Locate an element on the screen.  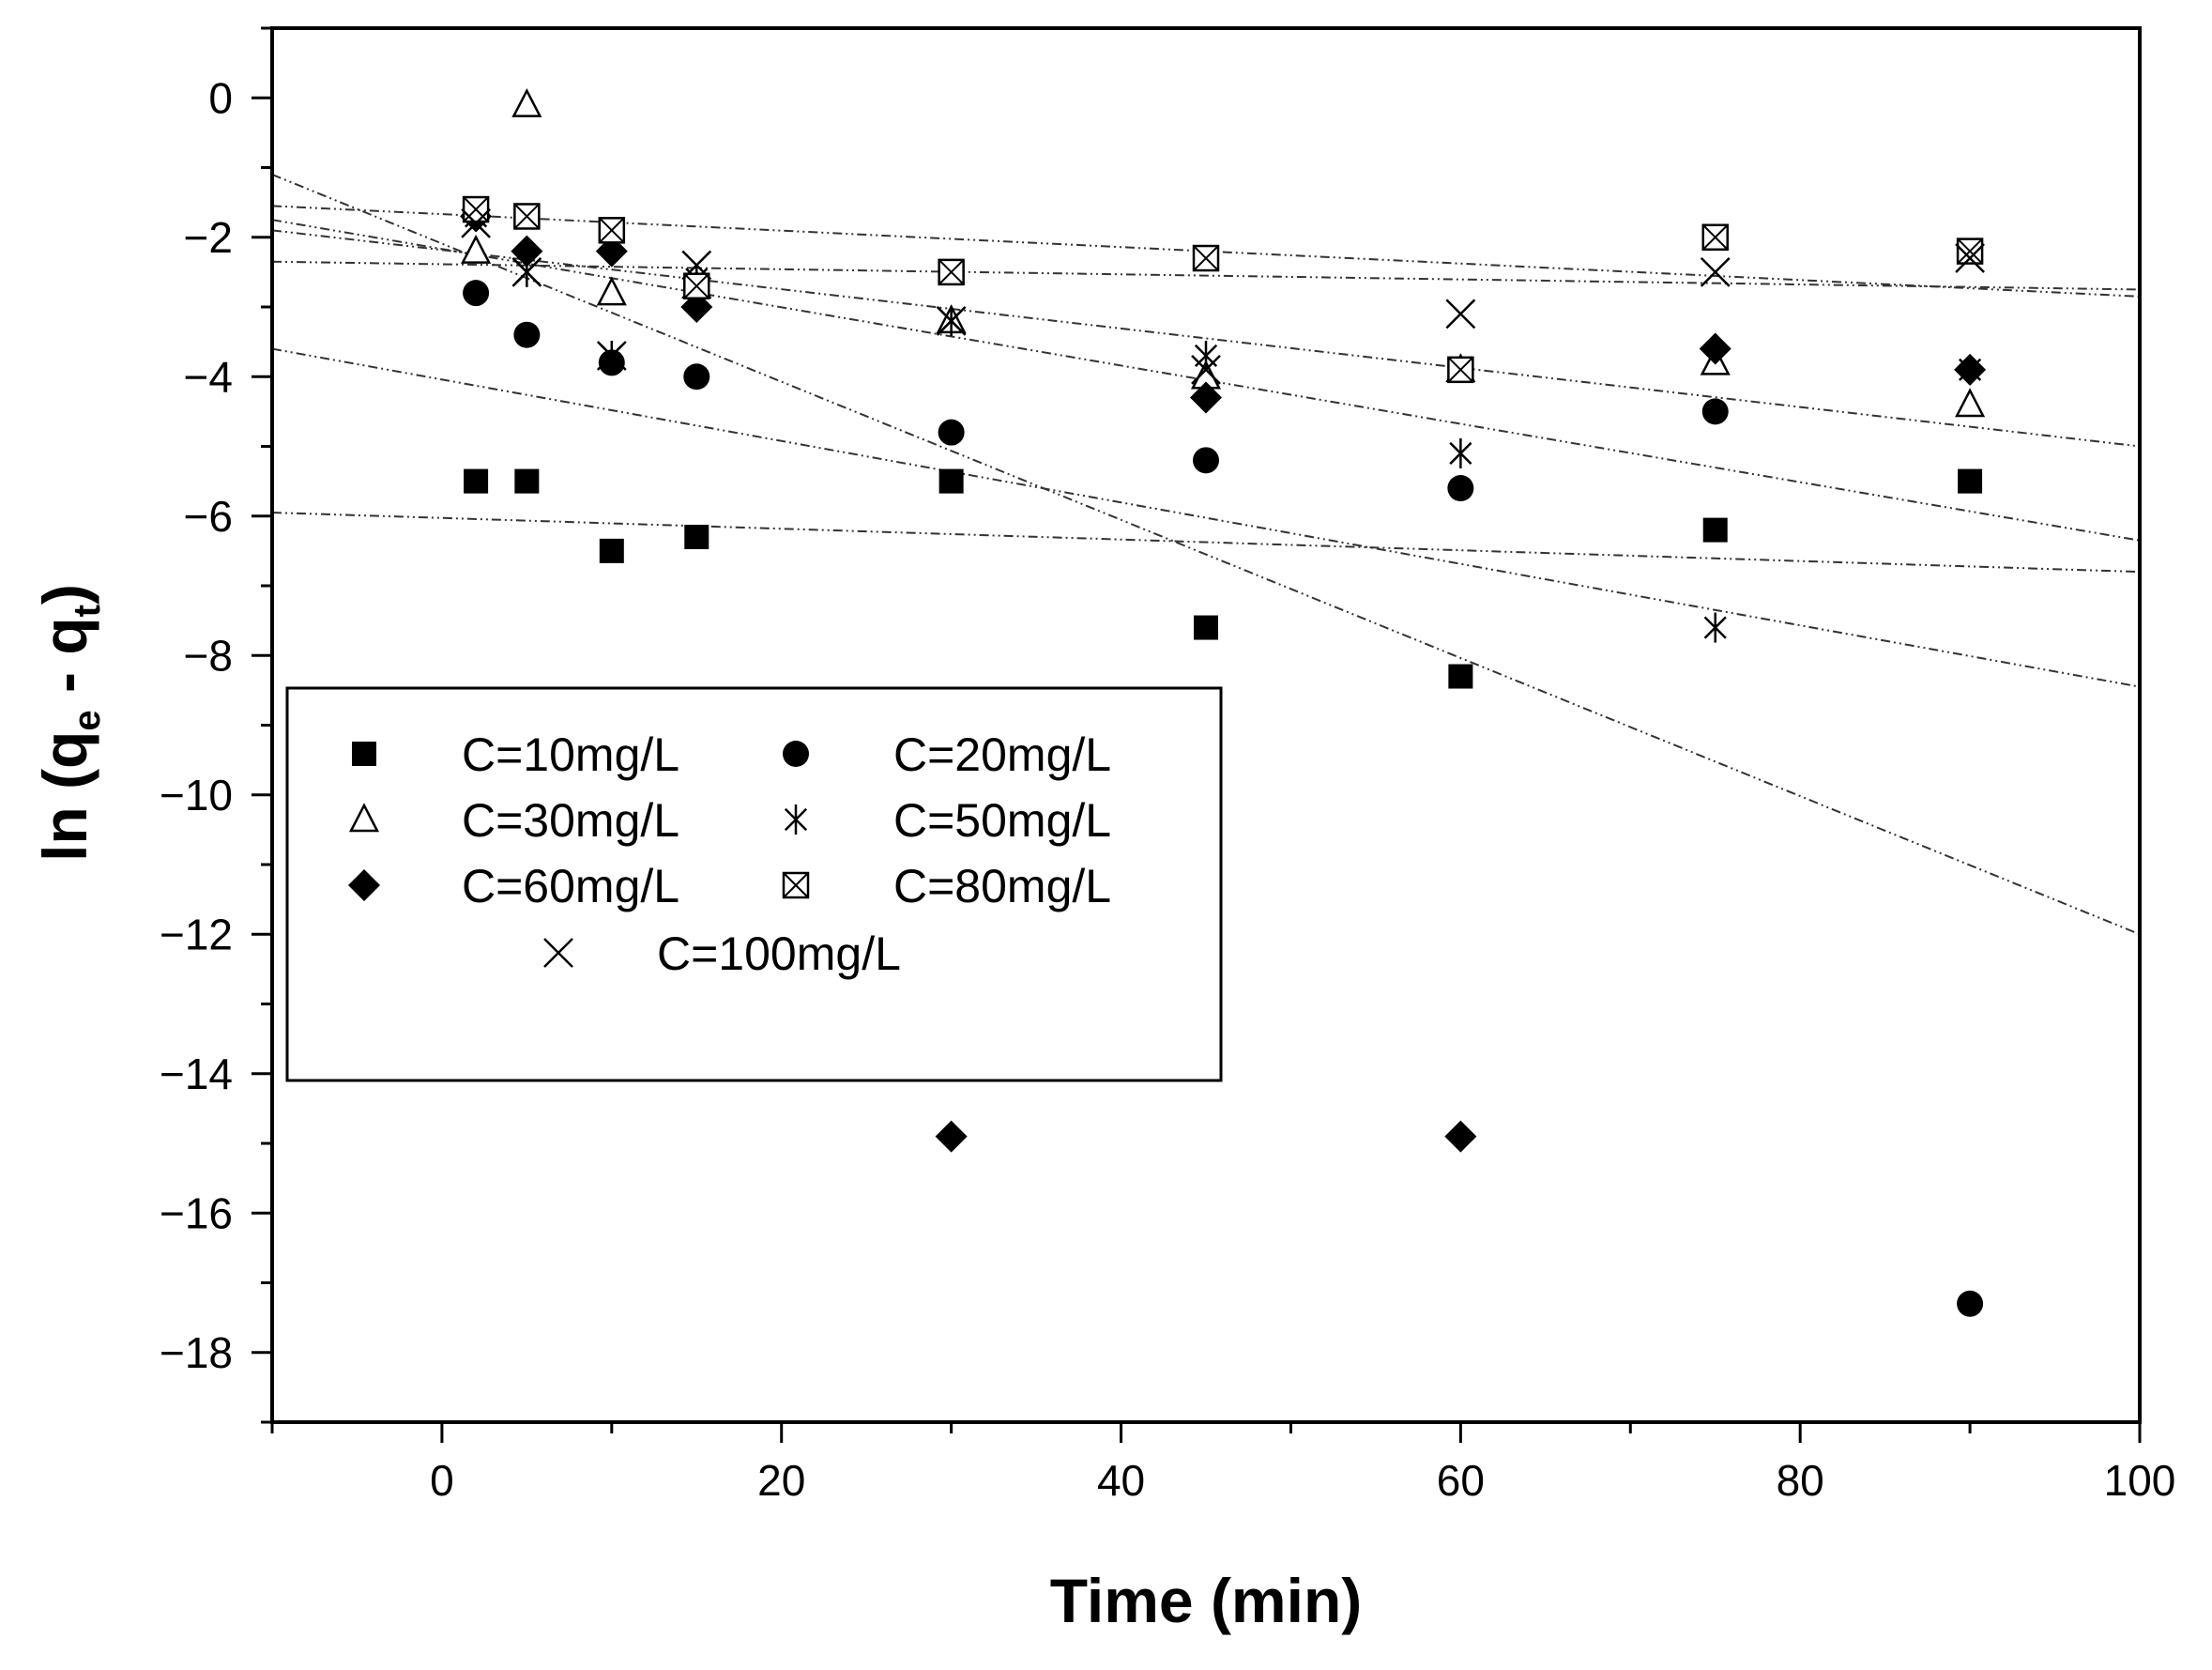
y-tick-label: 0 is located at coordinates (220, 97).